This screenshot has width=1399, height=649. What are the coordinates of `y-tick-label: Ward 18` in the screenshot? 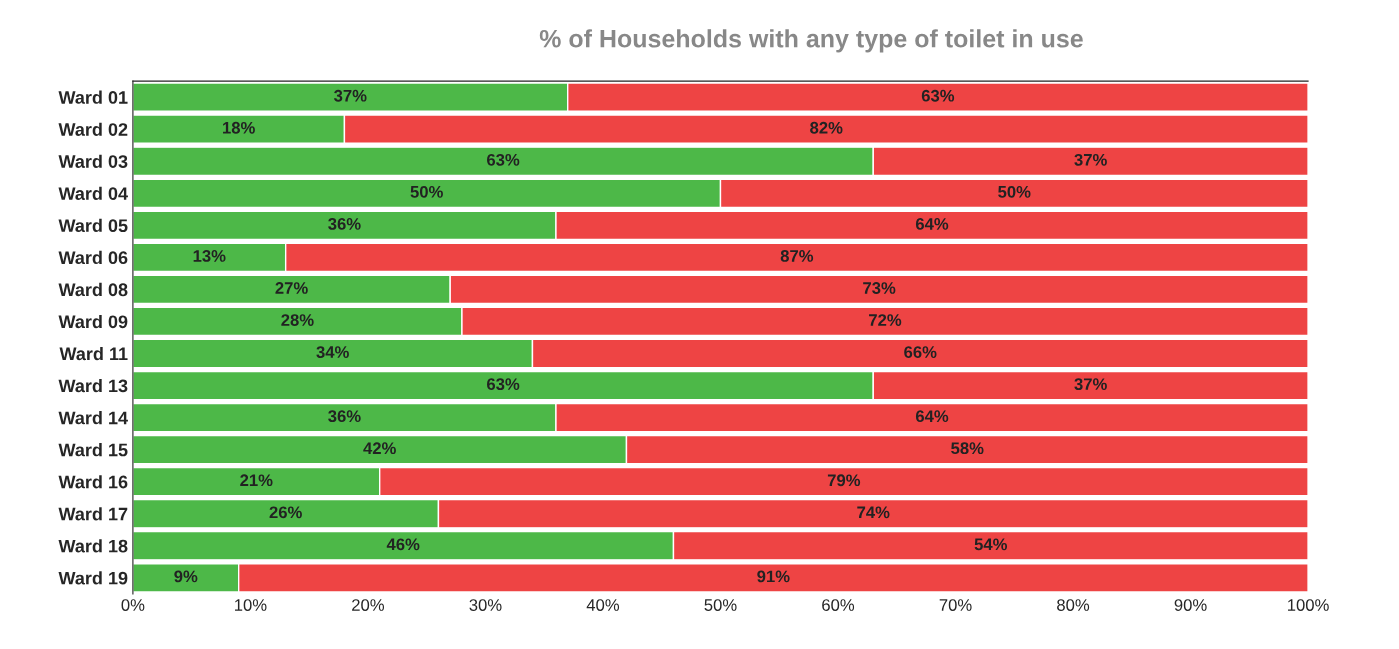 It's located at (93, 546).